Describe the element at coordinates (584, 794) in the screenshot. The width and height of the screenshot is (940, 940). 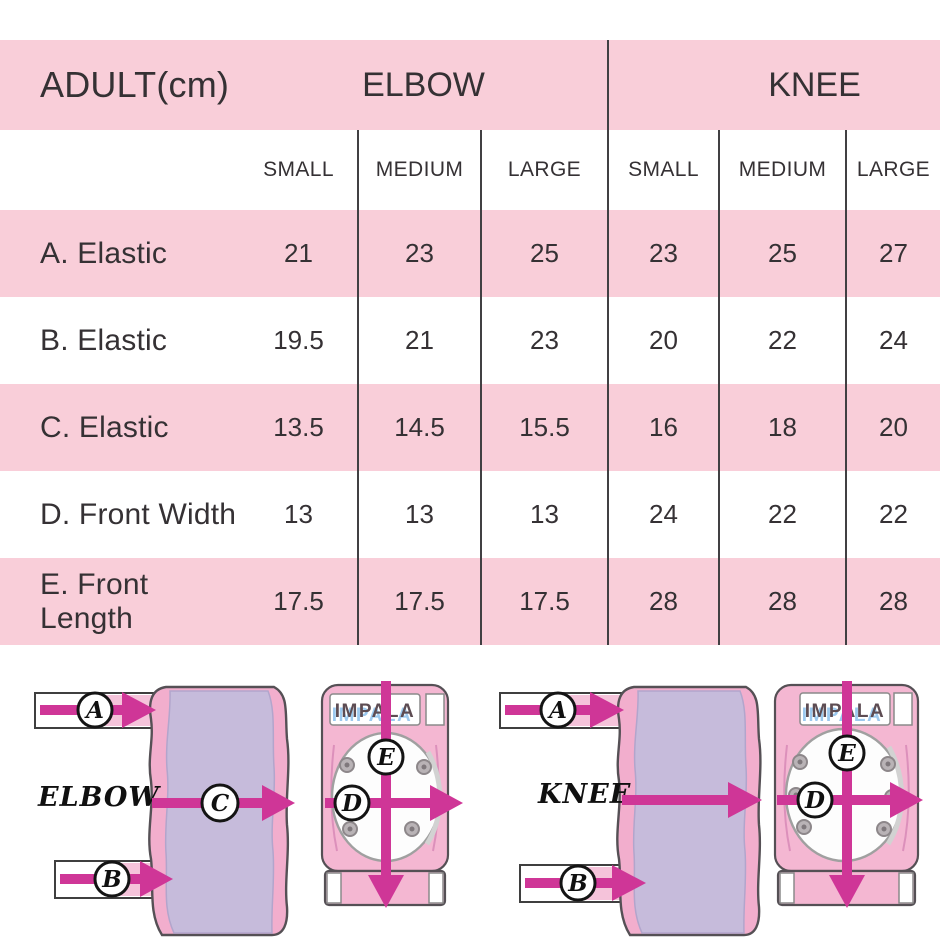
I see `knee-figure-label: KNEE` at that location.